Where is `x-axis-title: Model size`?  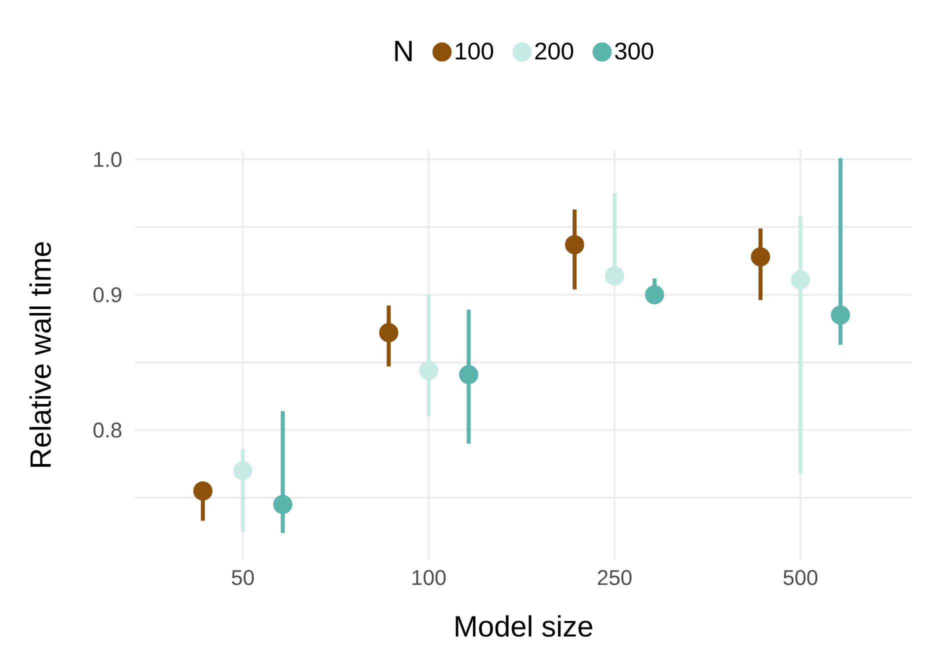
x-axis-title: Model size is located at coordinates (524, 626).